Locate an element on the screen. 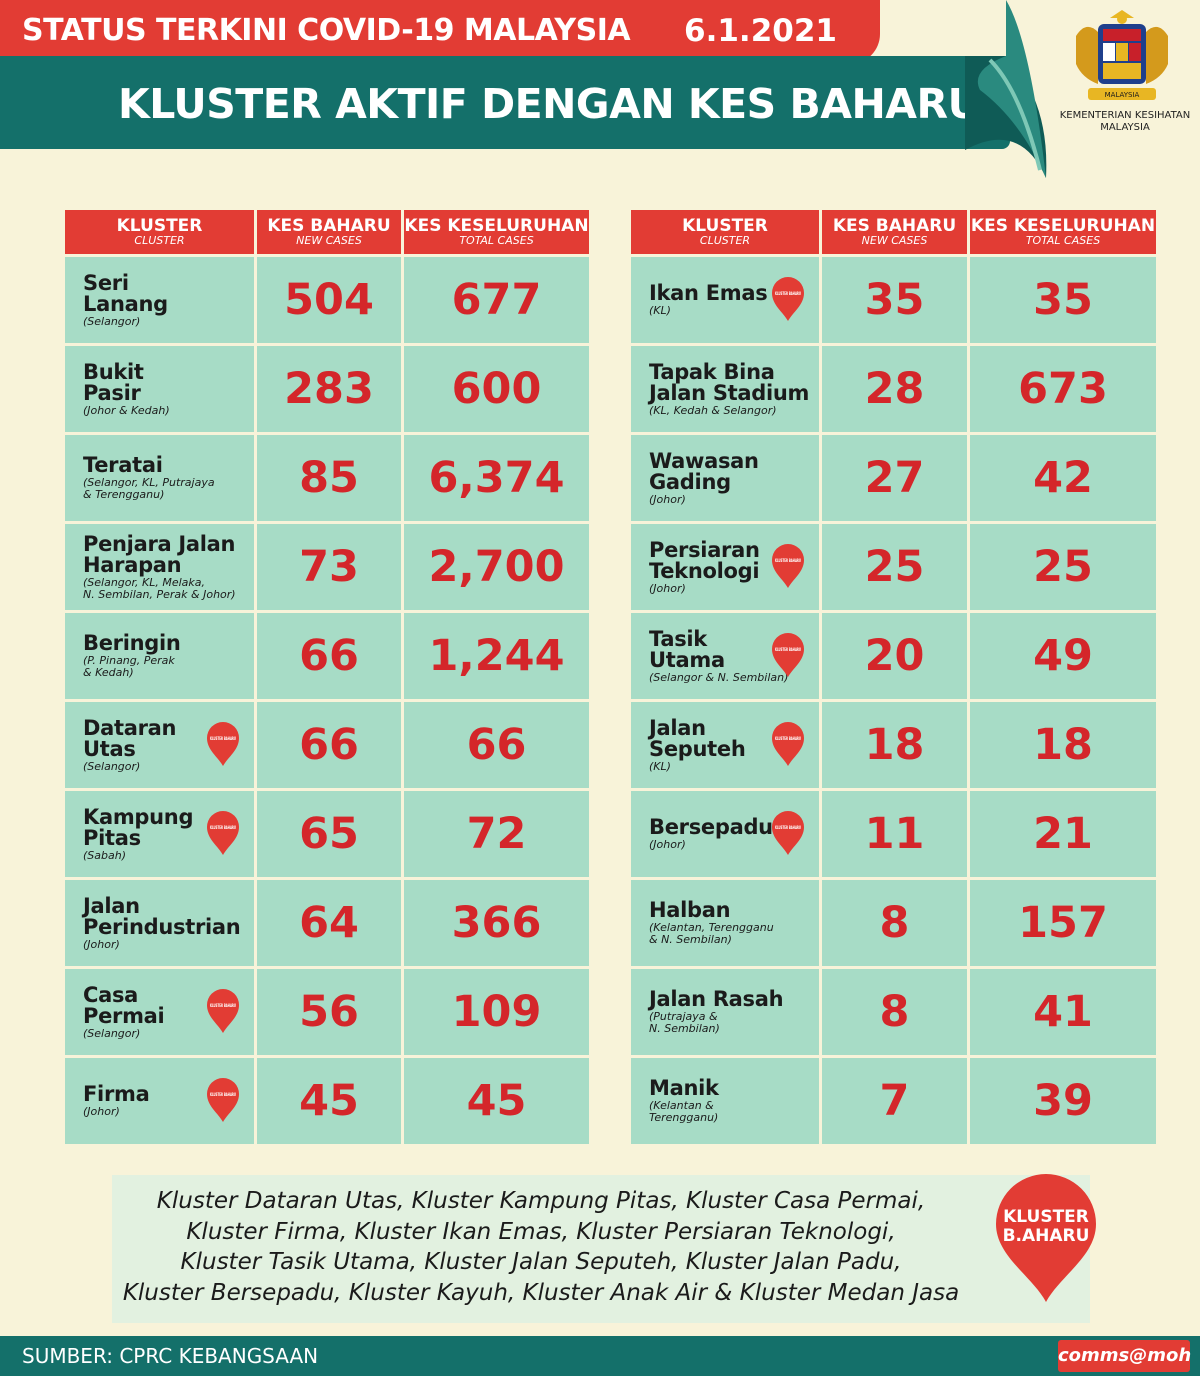  report-date: 6.1.2021 is located at coordinates (760, 31).